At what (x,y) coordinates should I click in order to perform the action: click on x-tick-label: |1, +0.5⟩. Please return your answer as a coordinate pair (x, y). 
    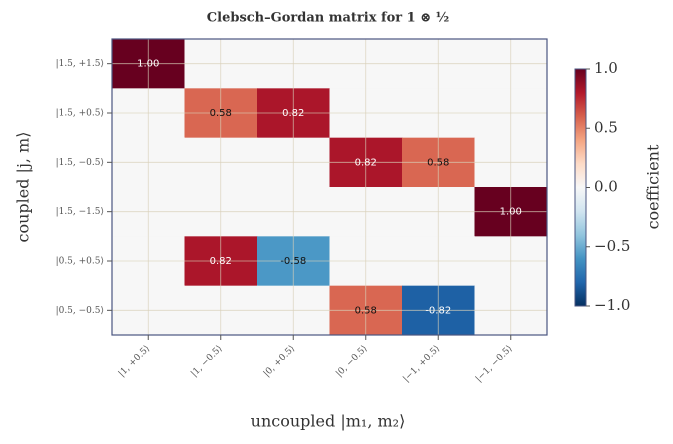
    Looking at the image, I should click on (134, 361).